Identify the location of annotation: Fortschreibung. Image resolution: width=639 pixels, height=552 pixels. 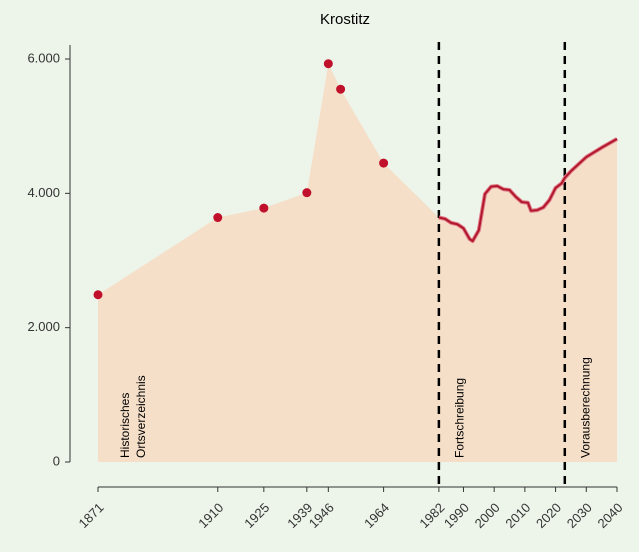
(460, 418).